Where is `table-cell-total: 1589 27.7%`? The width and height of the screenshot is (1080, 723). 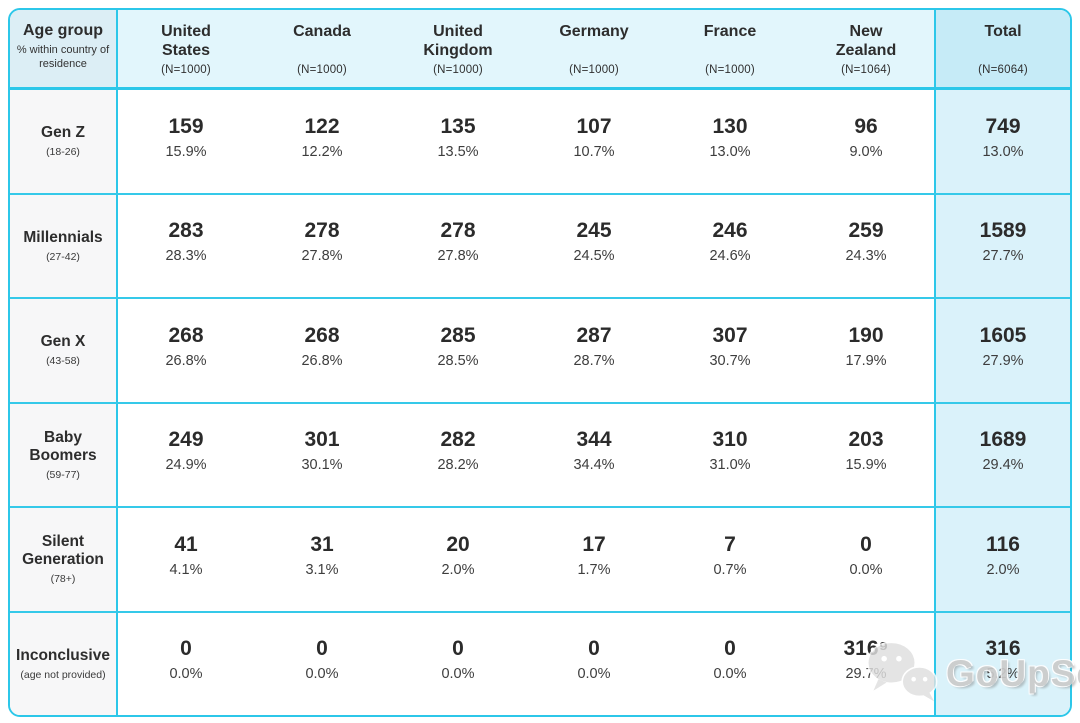 table-cell-total: 1589 27.7% is located at coordinates (1002, 245).